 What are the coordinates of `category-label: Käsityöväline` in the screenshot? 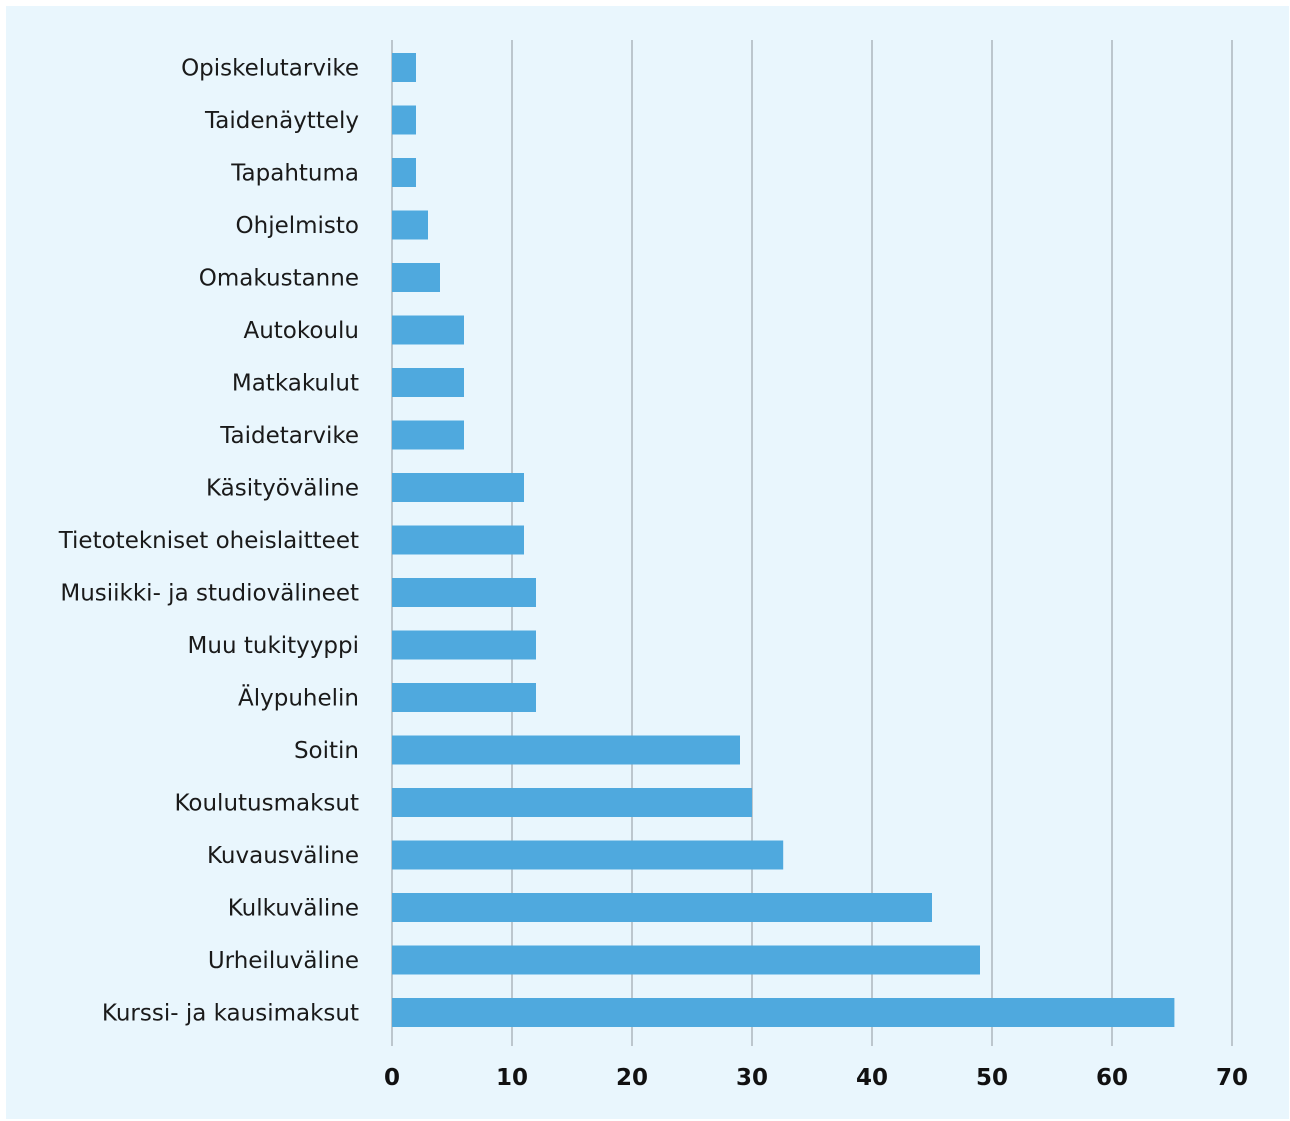 It's located at (282, 489).